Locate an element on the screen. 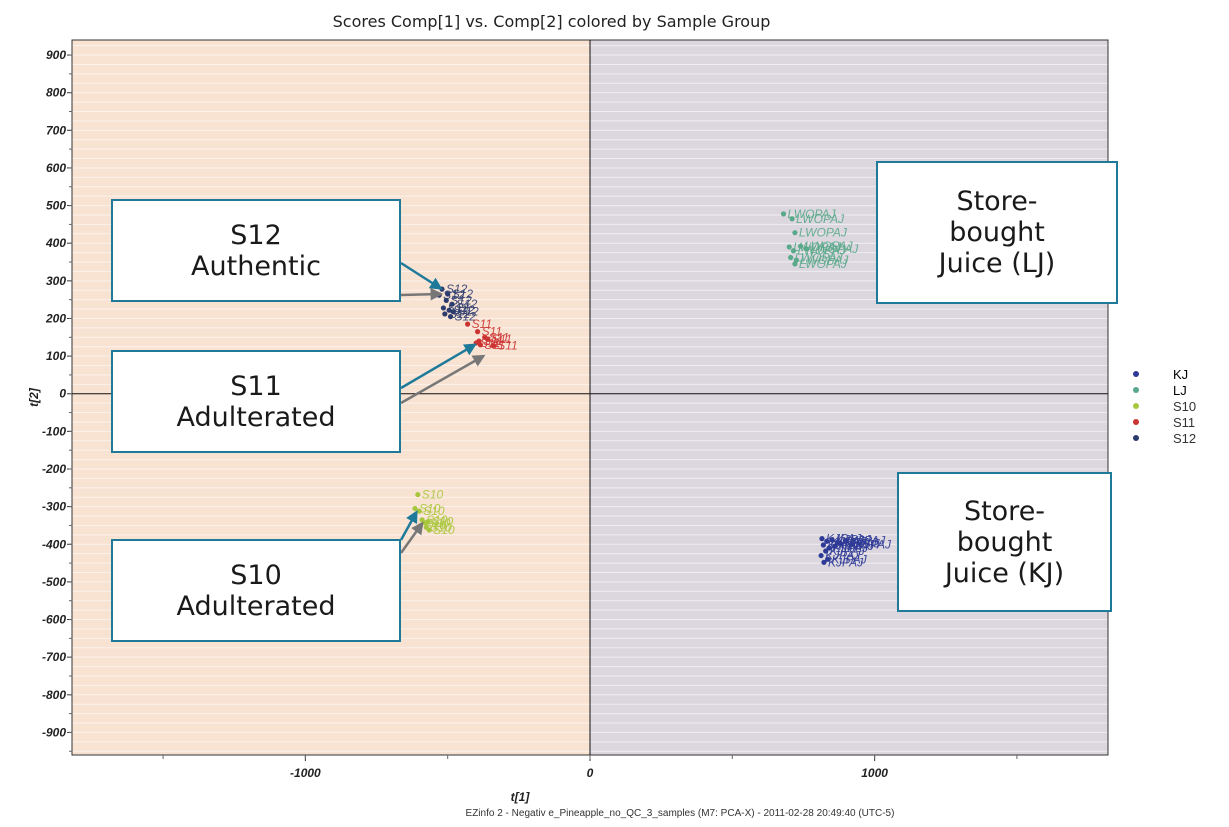  y-tick-label: -400 is located at coordinates (54, 544).